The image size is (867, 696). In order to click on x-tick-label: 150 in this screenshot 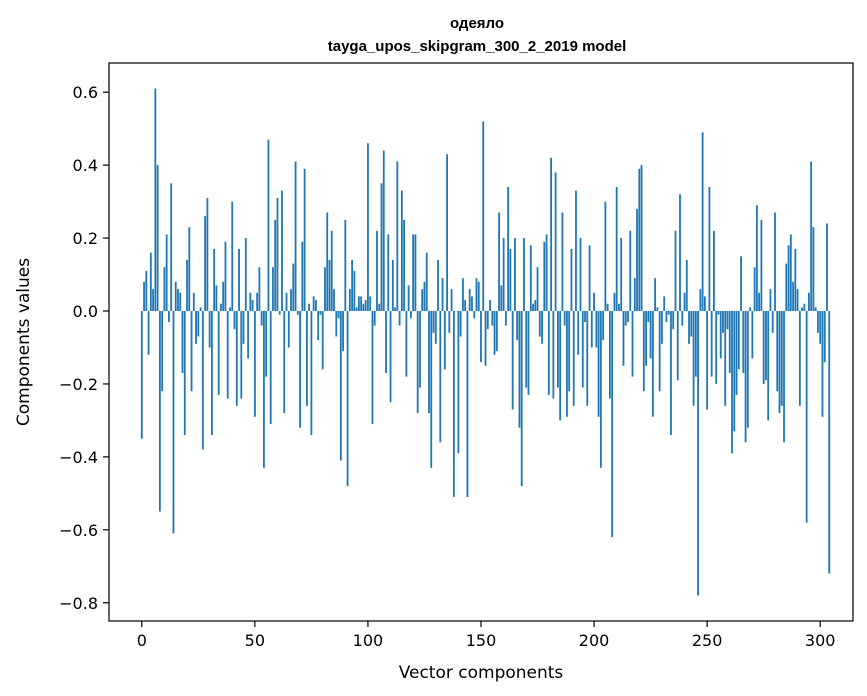, I will do `click(481, 640)`.